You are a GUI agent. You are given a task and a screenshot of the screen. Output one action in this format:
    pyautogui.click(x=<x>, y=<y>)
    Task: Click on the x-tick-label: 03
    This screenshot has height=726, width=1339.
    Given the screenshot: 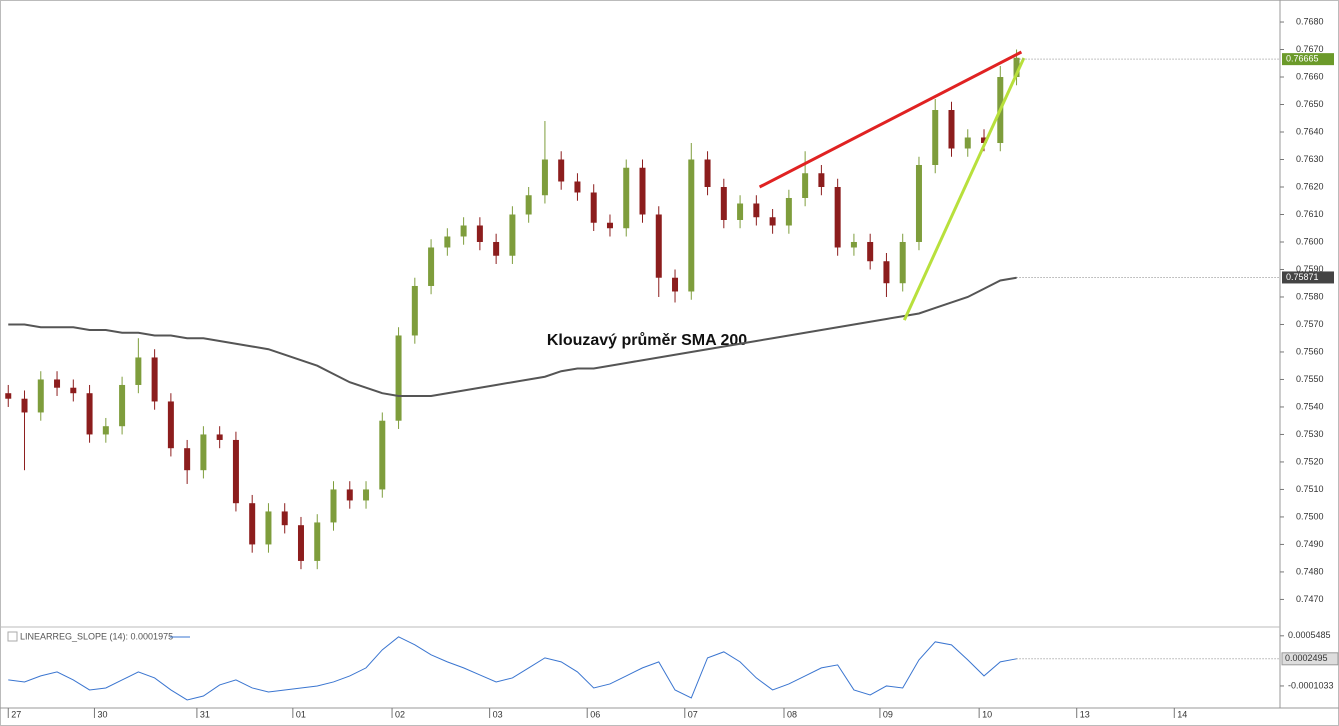 What is the action you would take?
    pyautogui.click(x=498, y=714)
    